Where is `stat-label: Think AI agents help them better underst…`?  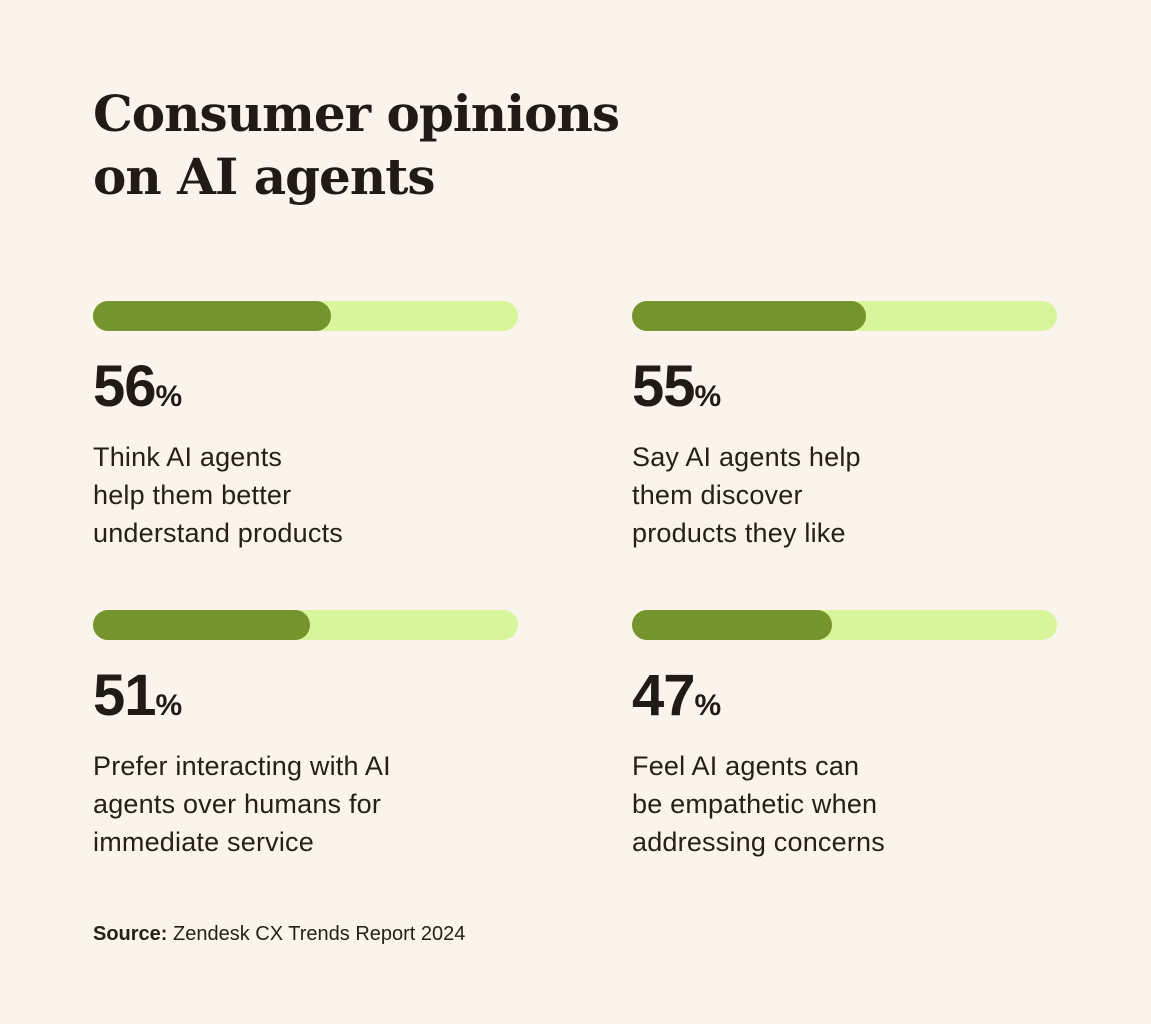
stat-label: Think AI agents help them better underst… is located at coordinates (218, 495).